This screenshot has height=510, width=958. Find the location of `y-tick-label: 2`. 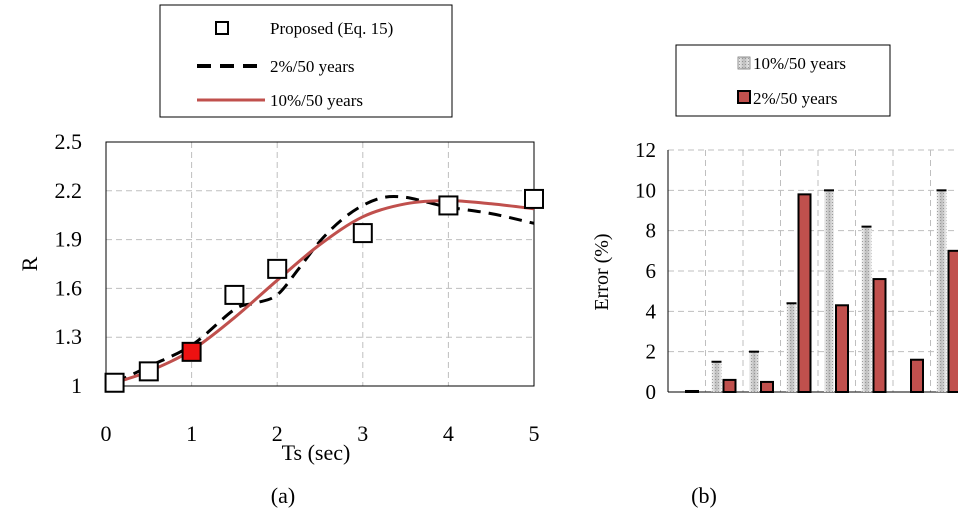

y-tick-label: 2 is located at coordinates (651, 352).